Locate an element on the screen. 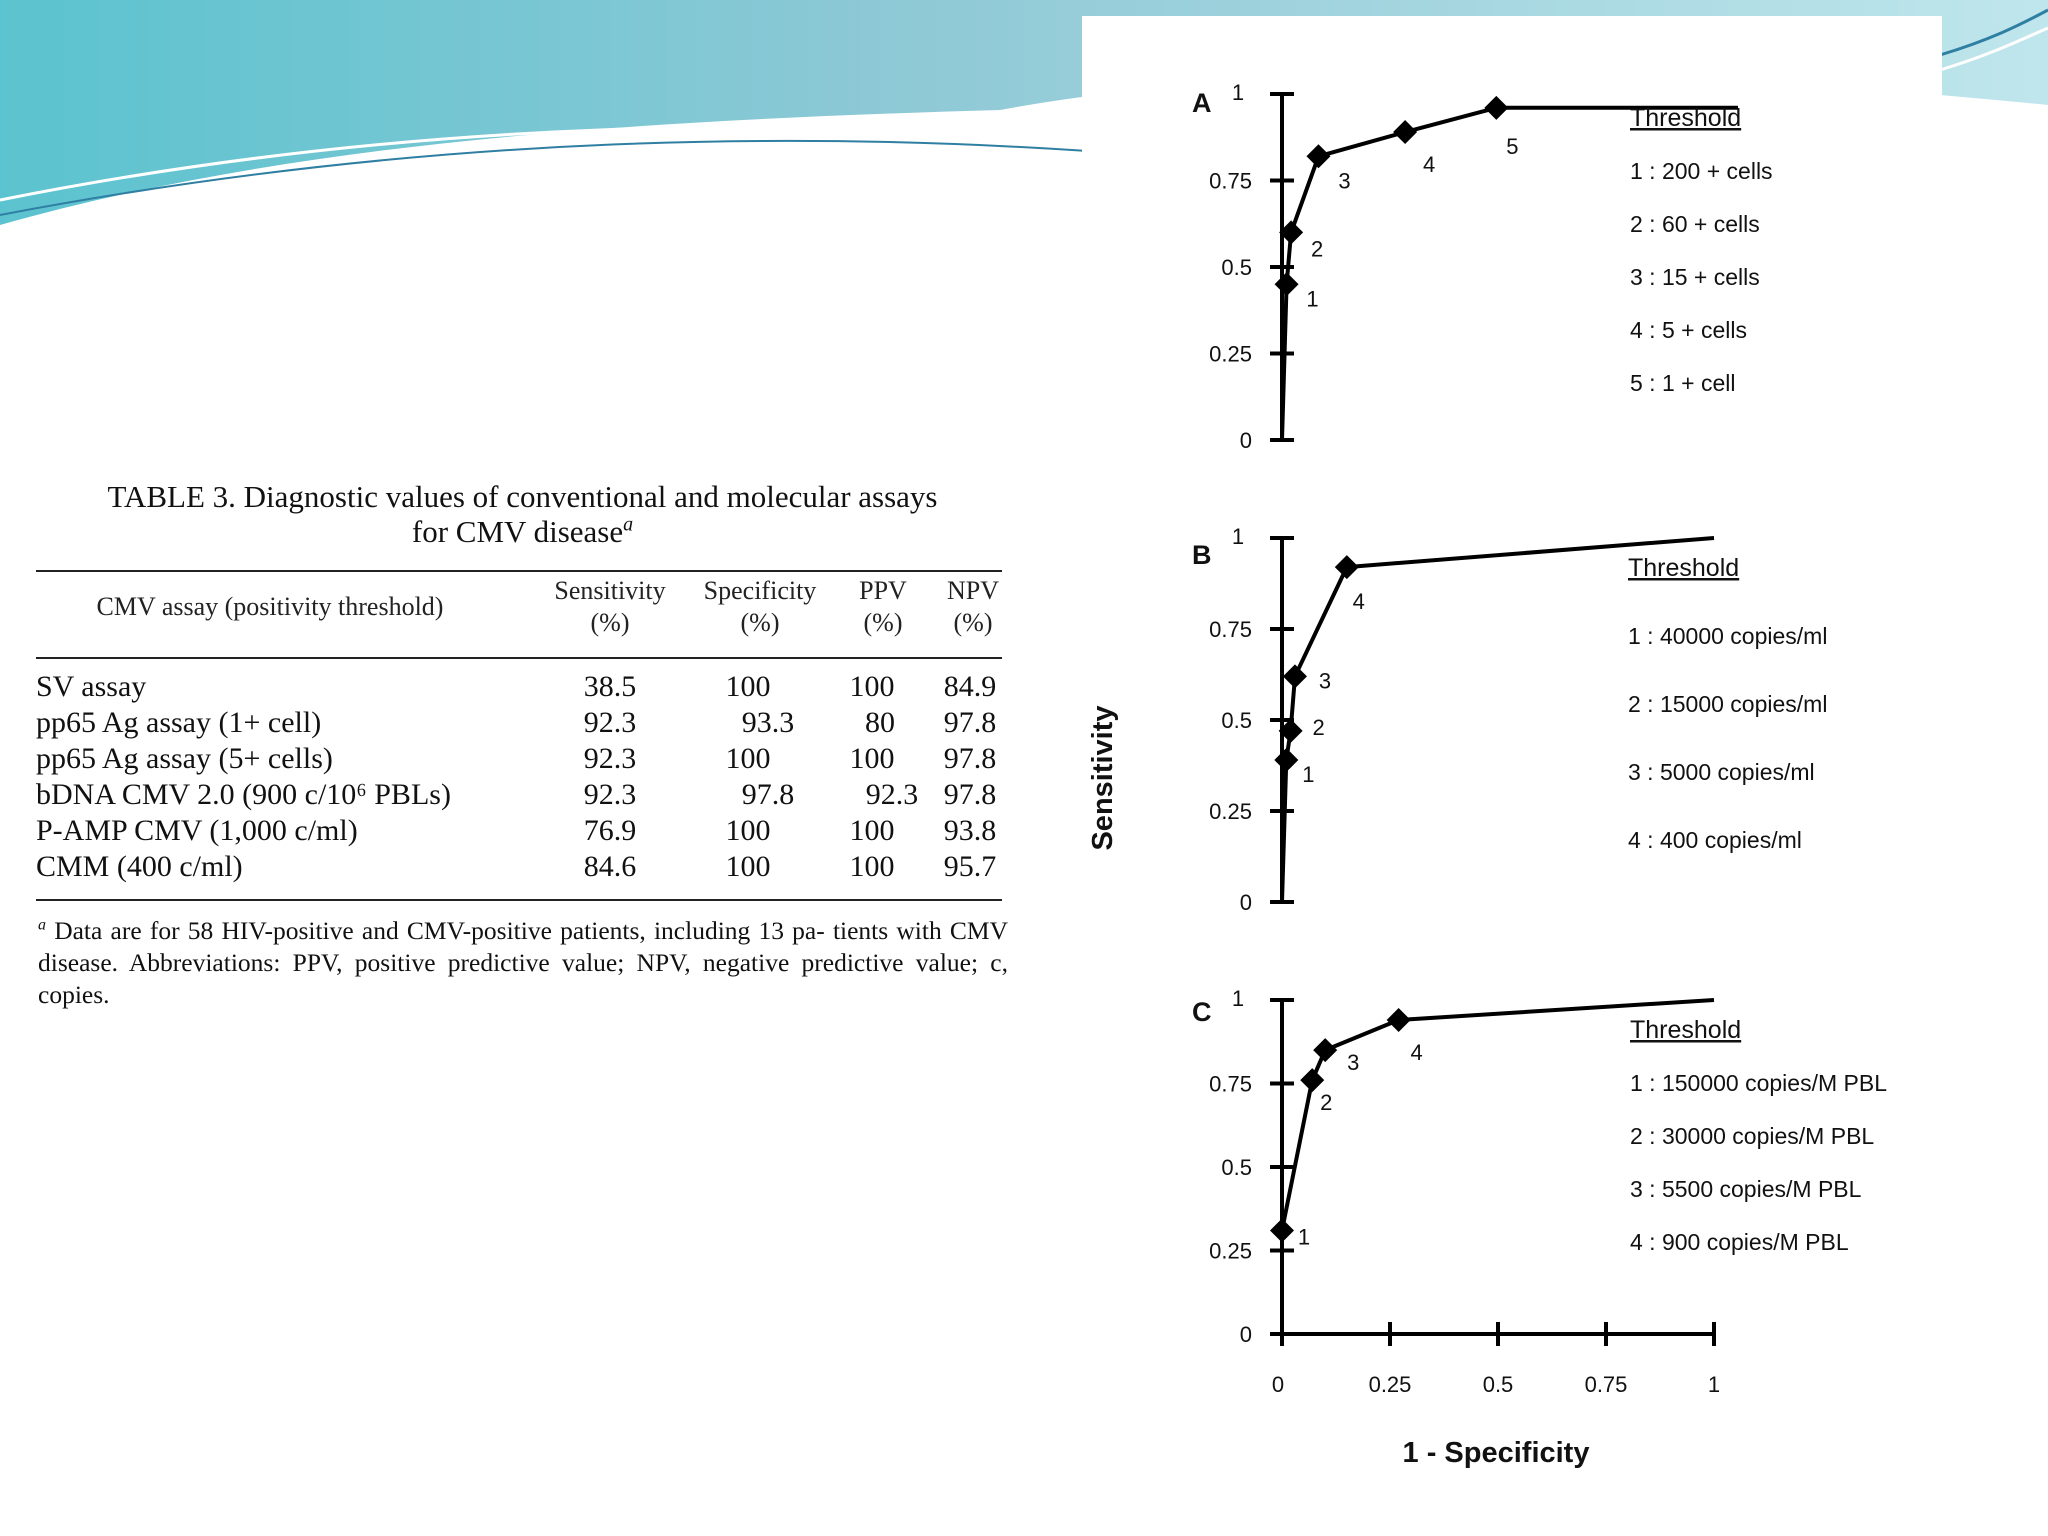  legend-item: 4 : 5 + cells is located at coordinates (1688, 330).